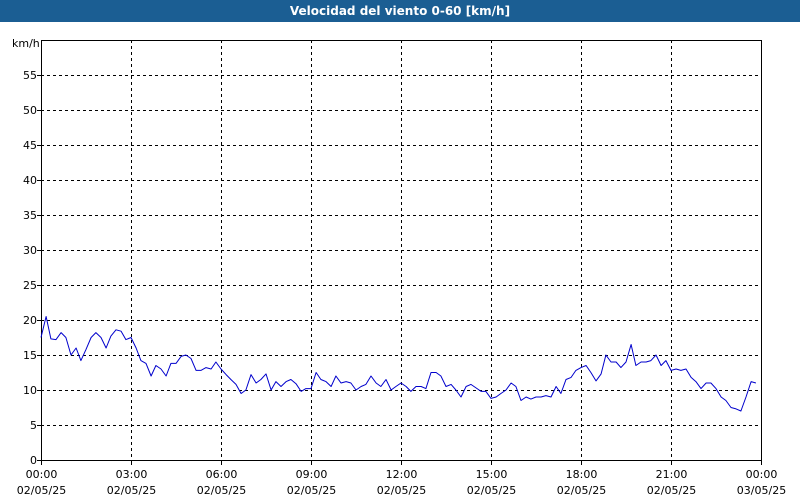 The width and height of the screenshot is (800, 500). I want to click on x-tick-time-label: 15:00, so click(492, 474).